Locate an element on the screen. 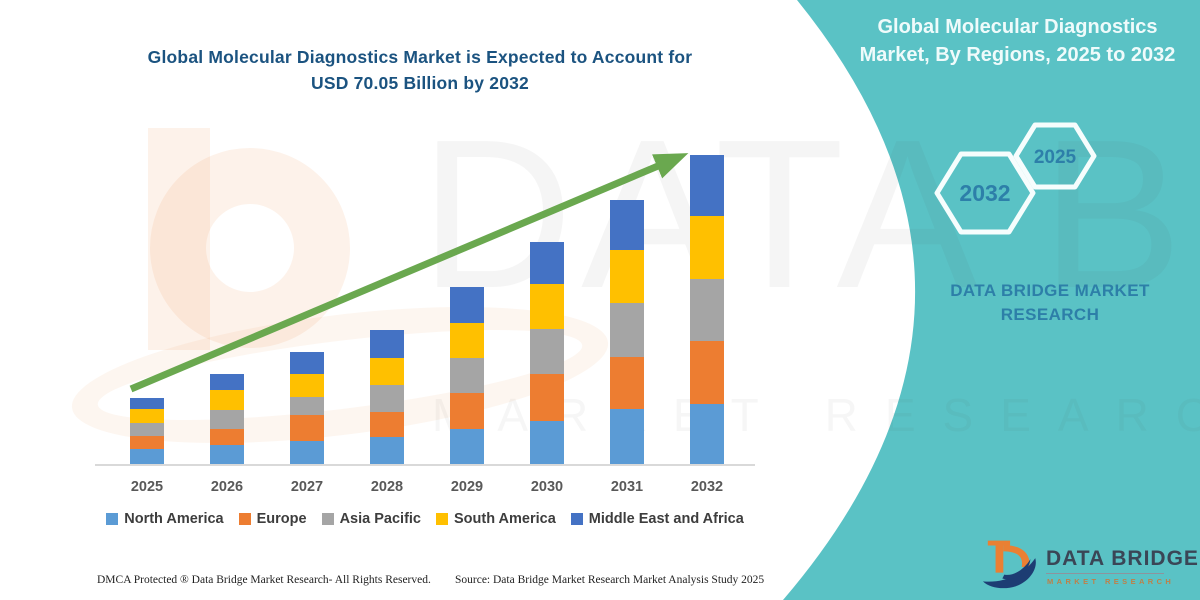 The width and height of the screenshot is (1200, 600). legend-item-europe: Europe is located at coordinates (272, 519).